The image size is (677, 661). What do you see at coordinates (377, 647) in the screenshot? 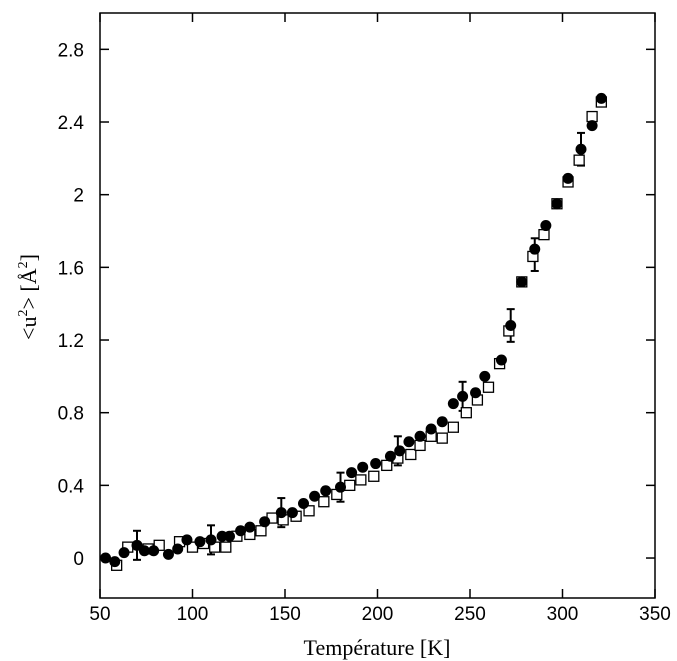
I see `x-axis-title: Température [K]` at bounding box center [377, 647].